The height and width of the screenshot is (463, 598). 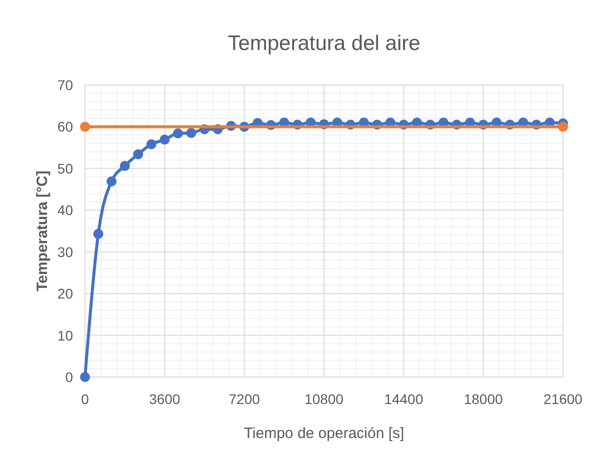 What do you see at coordinates (65, 85) in the screenshot?
I see `y-tick-label: 70` at bounding box center [65, 85].